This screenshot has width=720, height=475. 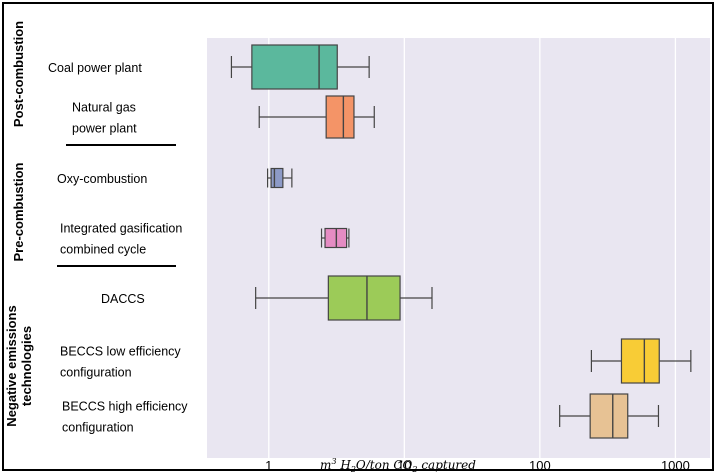 What do you see at coordinates (675, 465) in the screenshot?
I see `x-tick-label: 1000` at bounding box center [675, 465].